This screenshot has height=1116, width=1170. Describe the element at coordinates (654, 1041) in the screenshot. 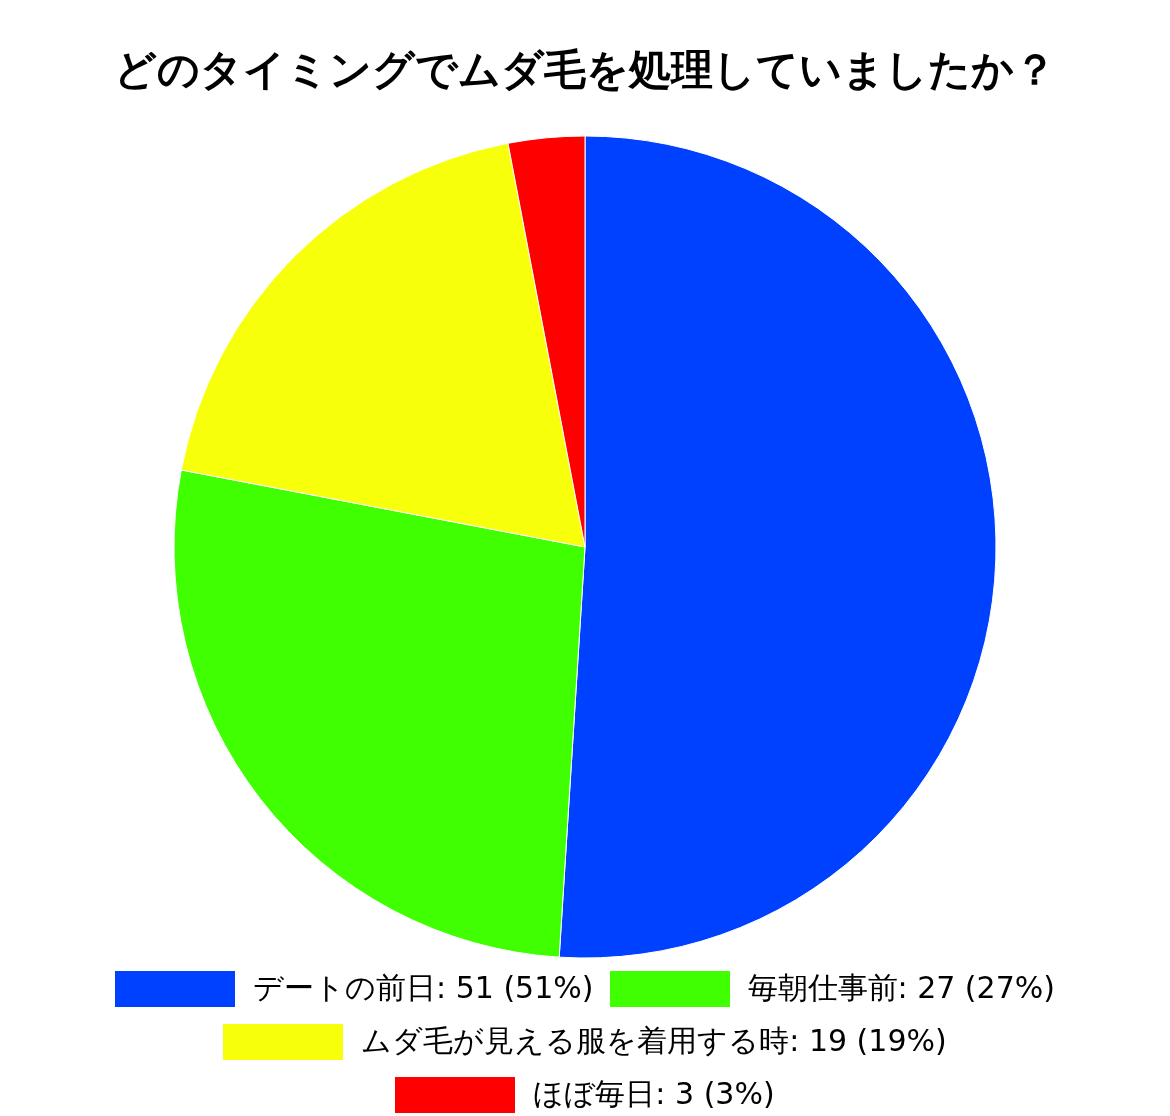

I see `legend-label: ムダ毛が見える服を着用する時: 19 (19%)` at that location.